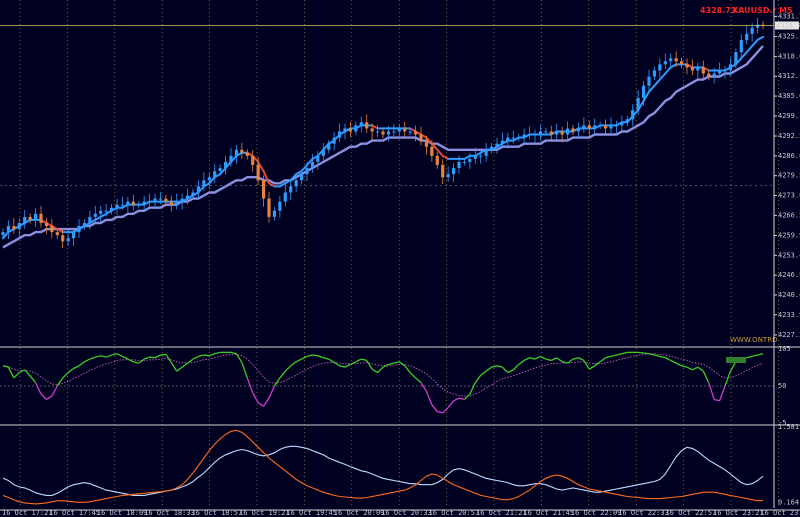 Image resolution: width=800 pixels, height=517 pixels. I want to click on osc-tick-label: 105, so click(784, 349).